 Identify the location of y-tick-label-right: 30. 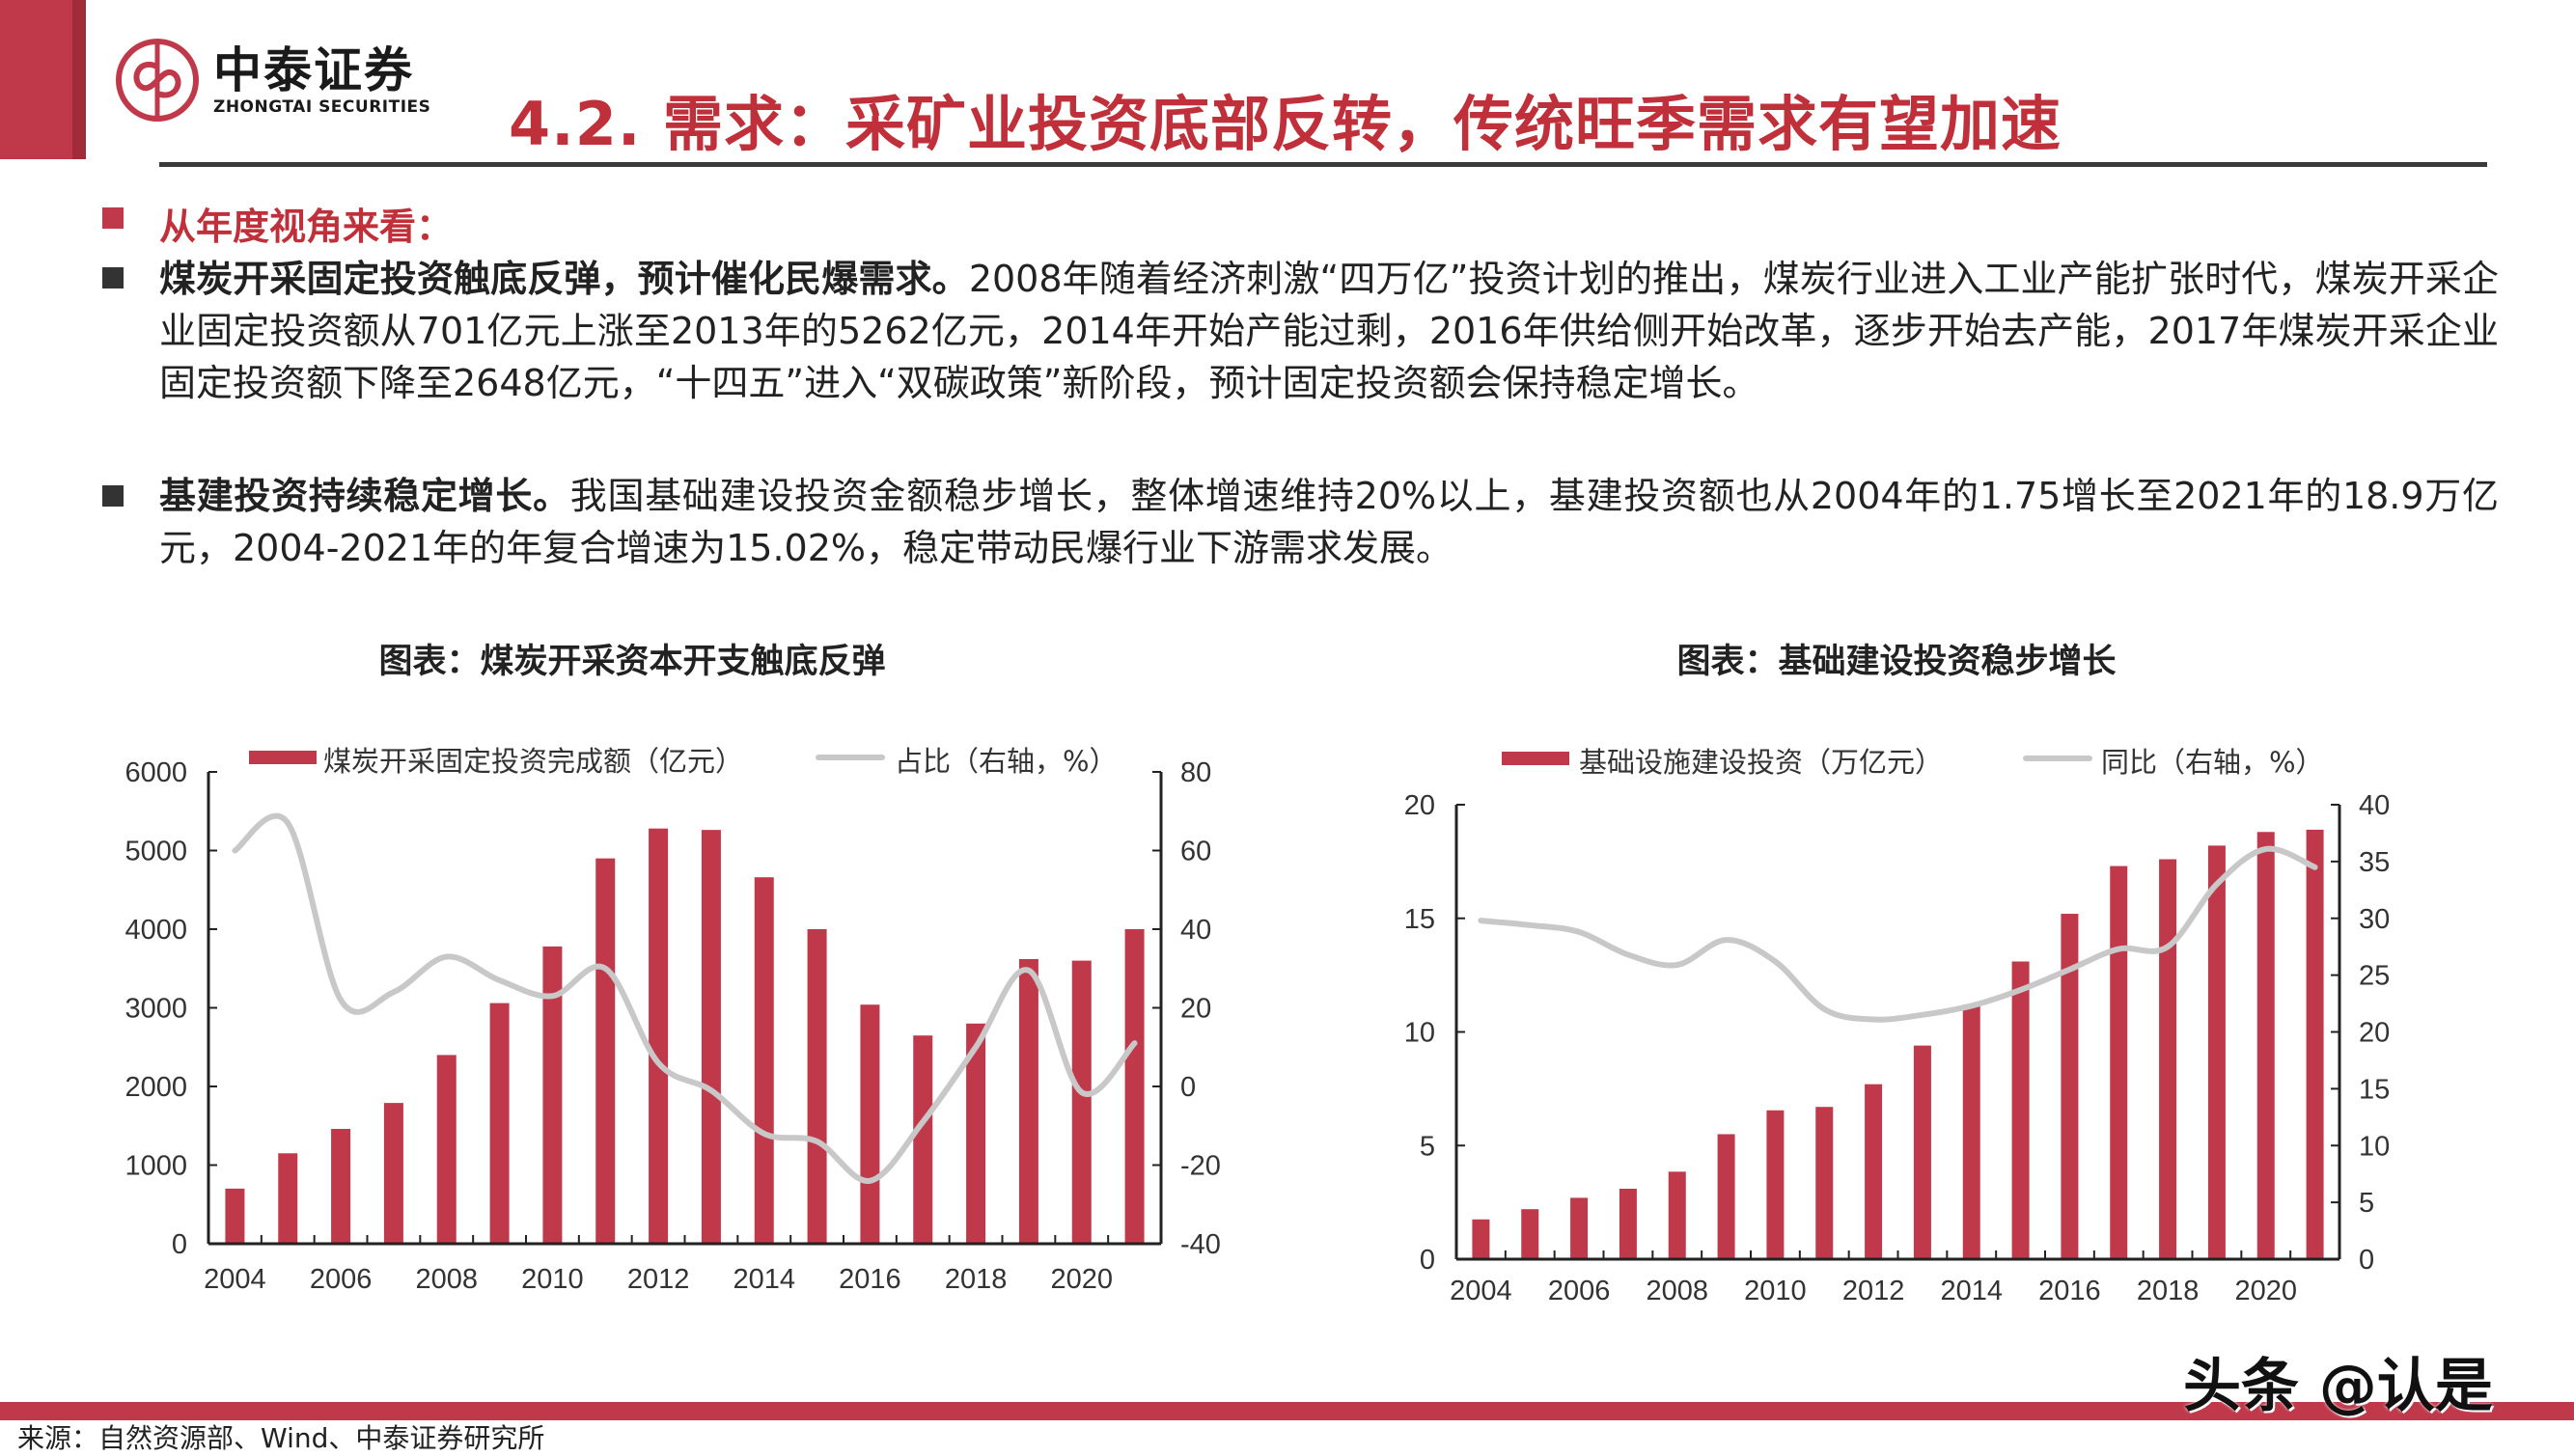
(2374, 920).